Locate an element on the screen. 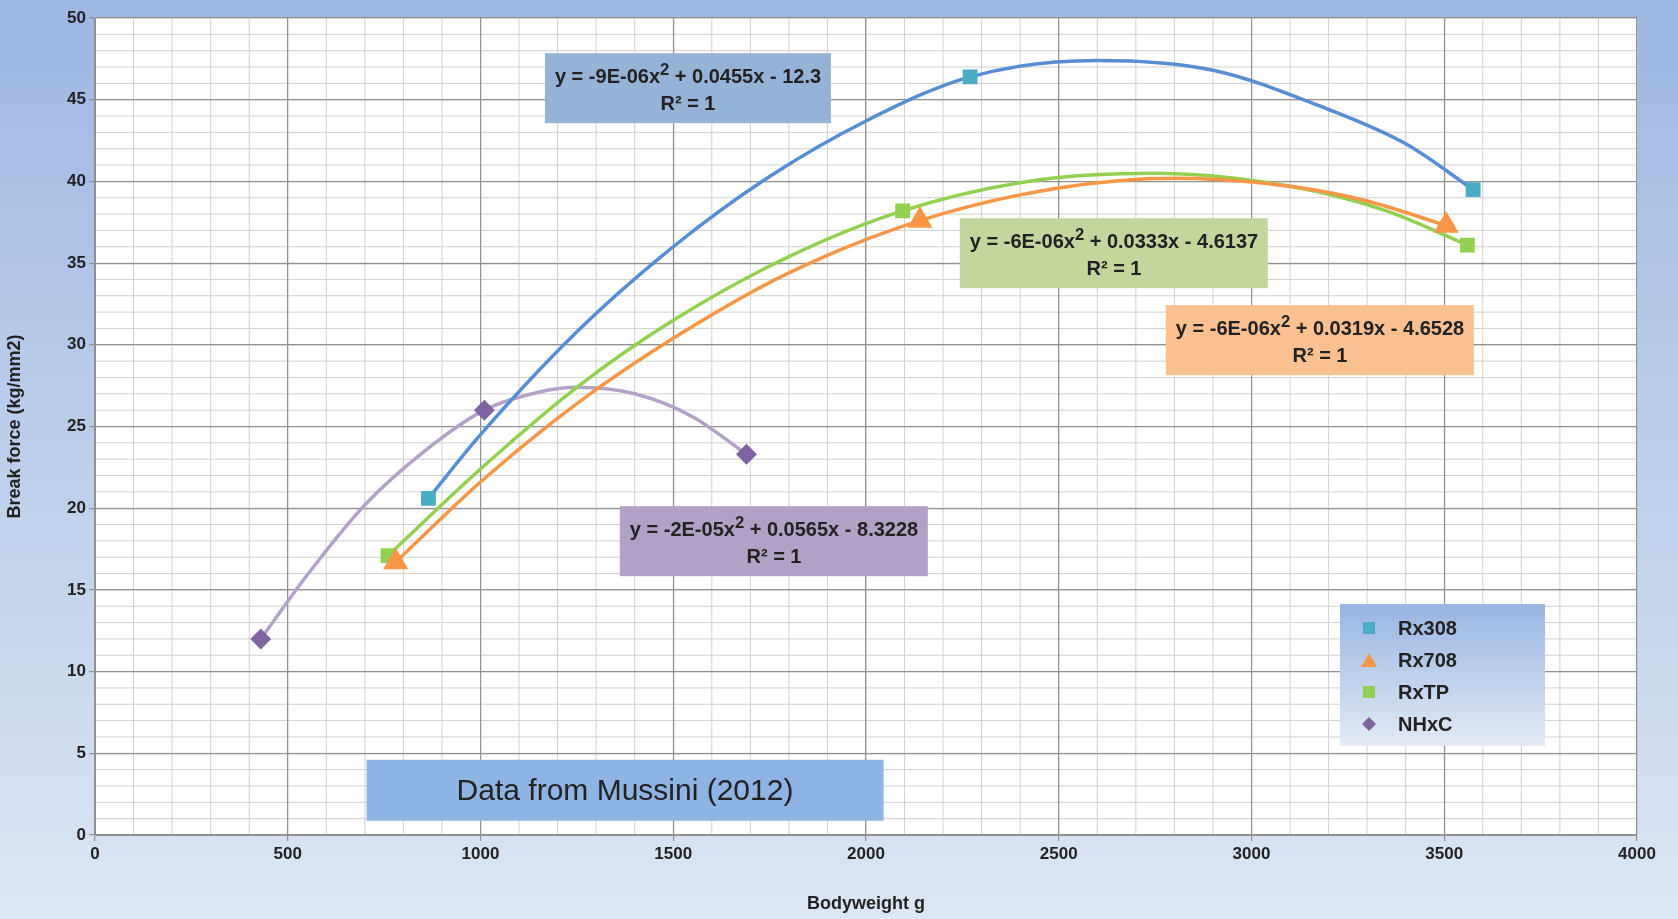  legend-label: Rx308 is located at coordinates (1427, 628).